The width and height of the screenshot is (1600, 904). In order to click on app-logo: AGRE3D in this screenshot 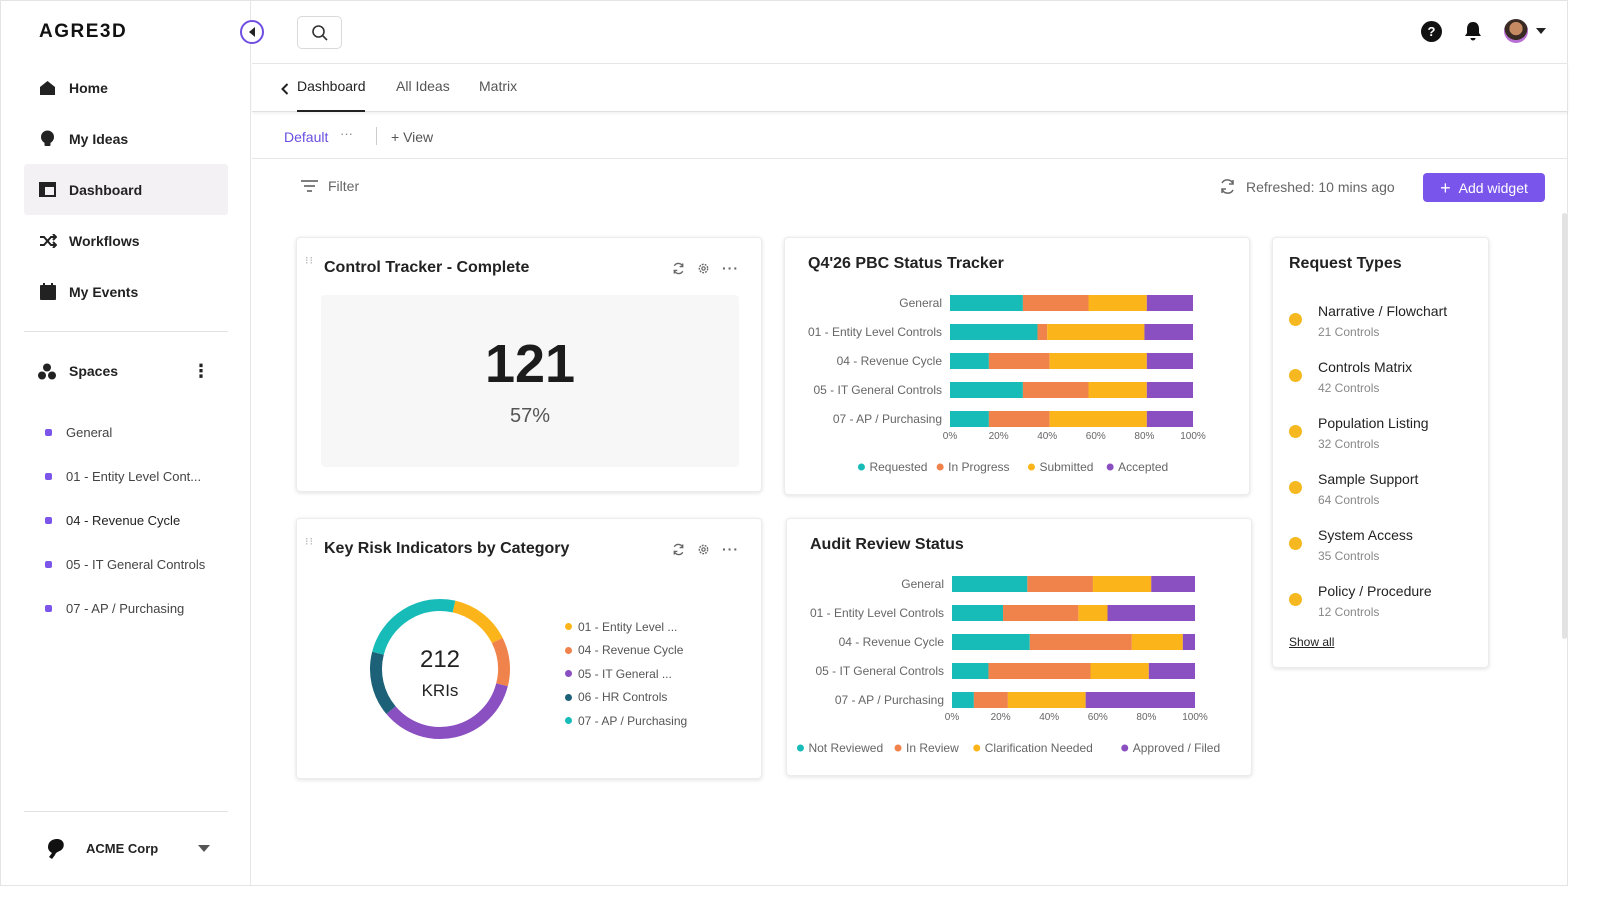, I will do `click(83, 31)`.